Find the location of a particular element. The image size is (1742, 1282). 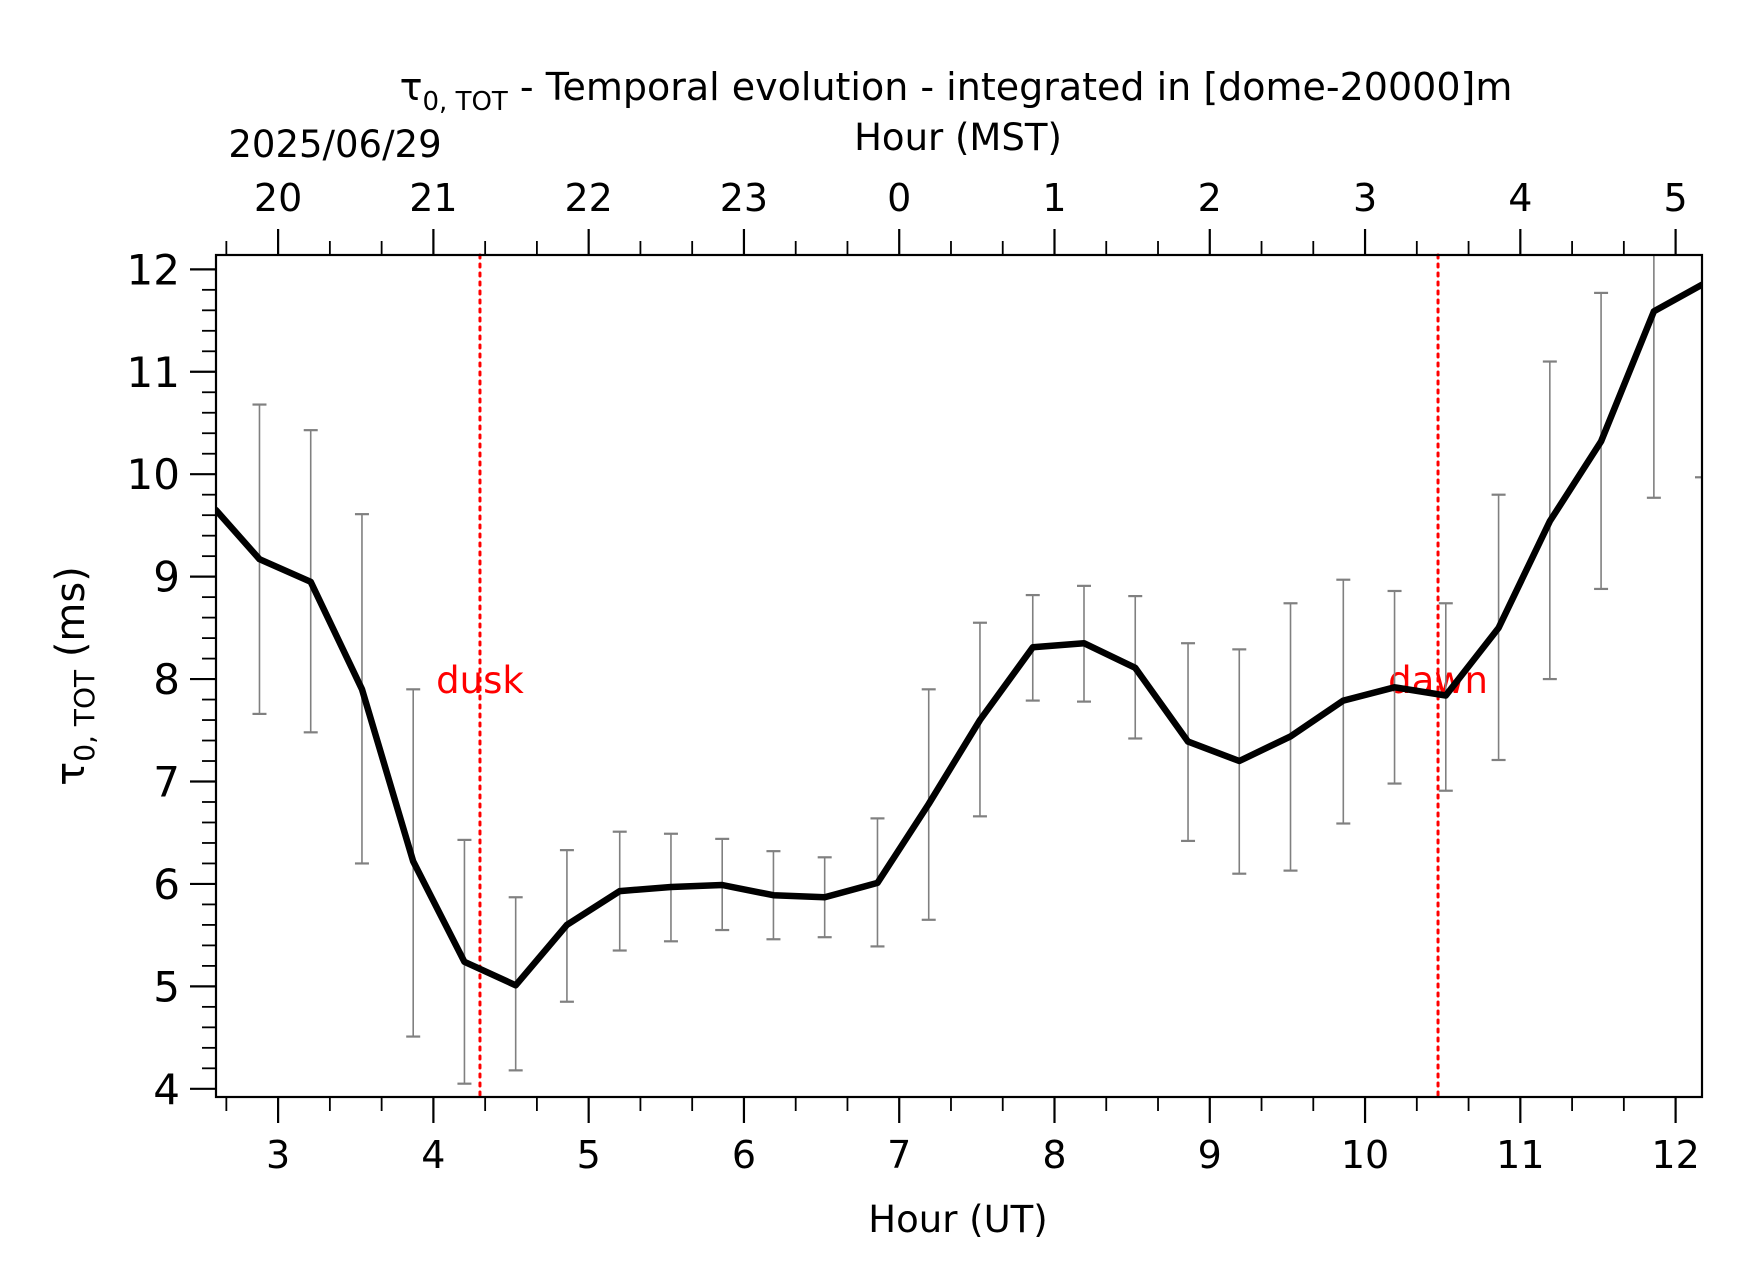

x-tick-label: 10 is located at coordinates (1365, 1155).